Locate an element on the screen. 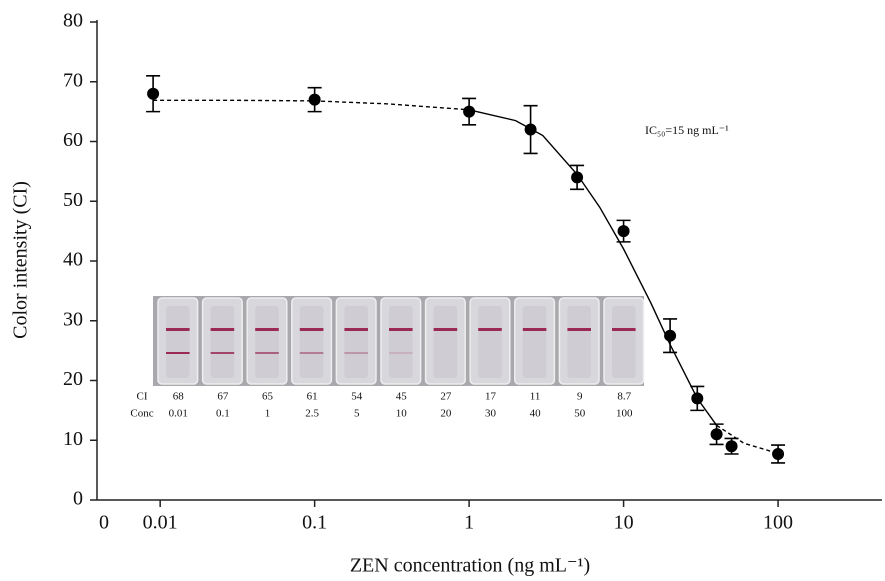  y-tick-label: 20 is located at coordinates (73, 379).